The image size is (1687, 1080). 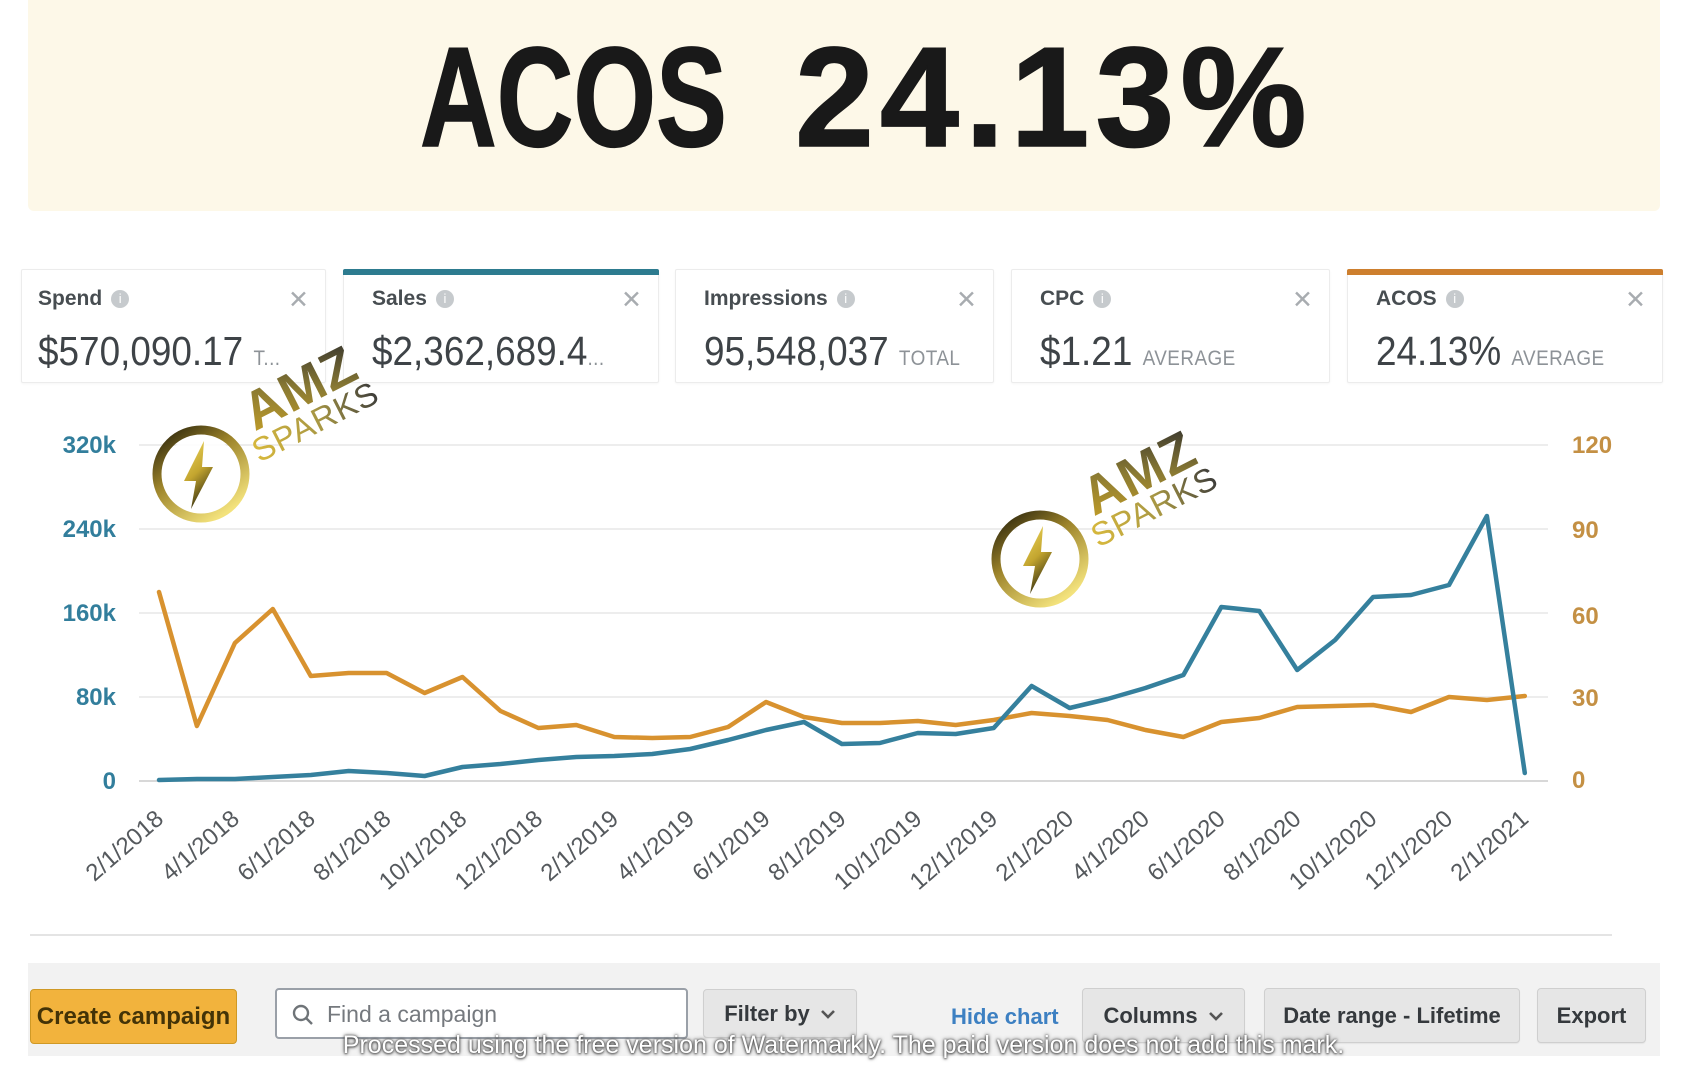 What do you see at coordinates (1585, 530) in the screenshot?
I see `svg-text: 90` at bounding box center [1585, 530].